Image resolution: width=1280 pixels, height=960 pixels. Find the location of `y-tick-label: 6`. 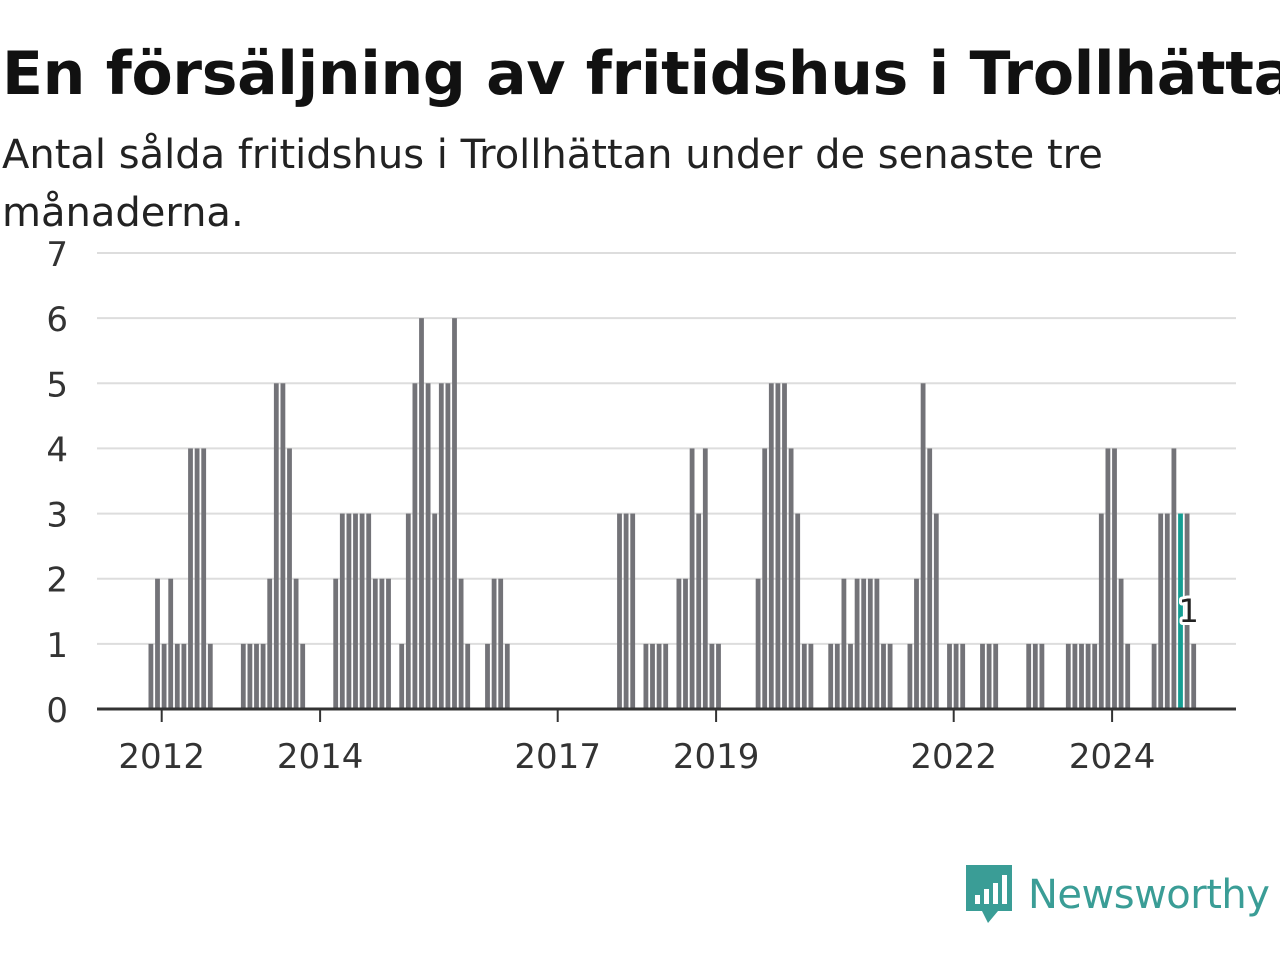

y-tick-label: 6 is located at coordinates (57, 320).